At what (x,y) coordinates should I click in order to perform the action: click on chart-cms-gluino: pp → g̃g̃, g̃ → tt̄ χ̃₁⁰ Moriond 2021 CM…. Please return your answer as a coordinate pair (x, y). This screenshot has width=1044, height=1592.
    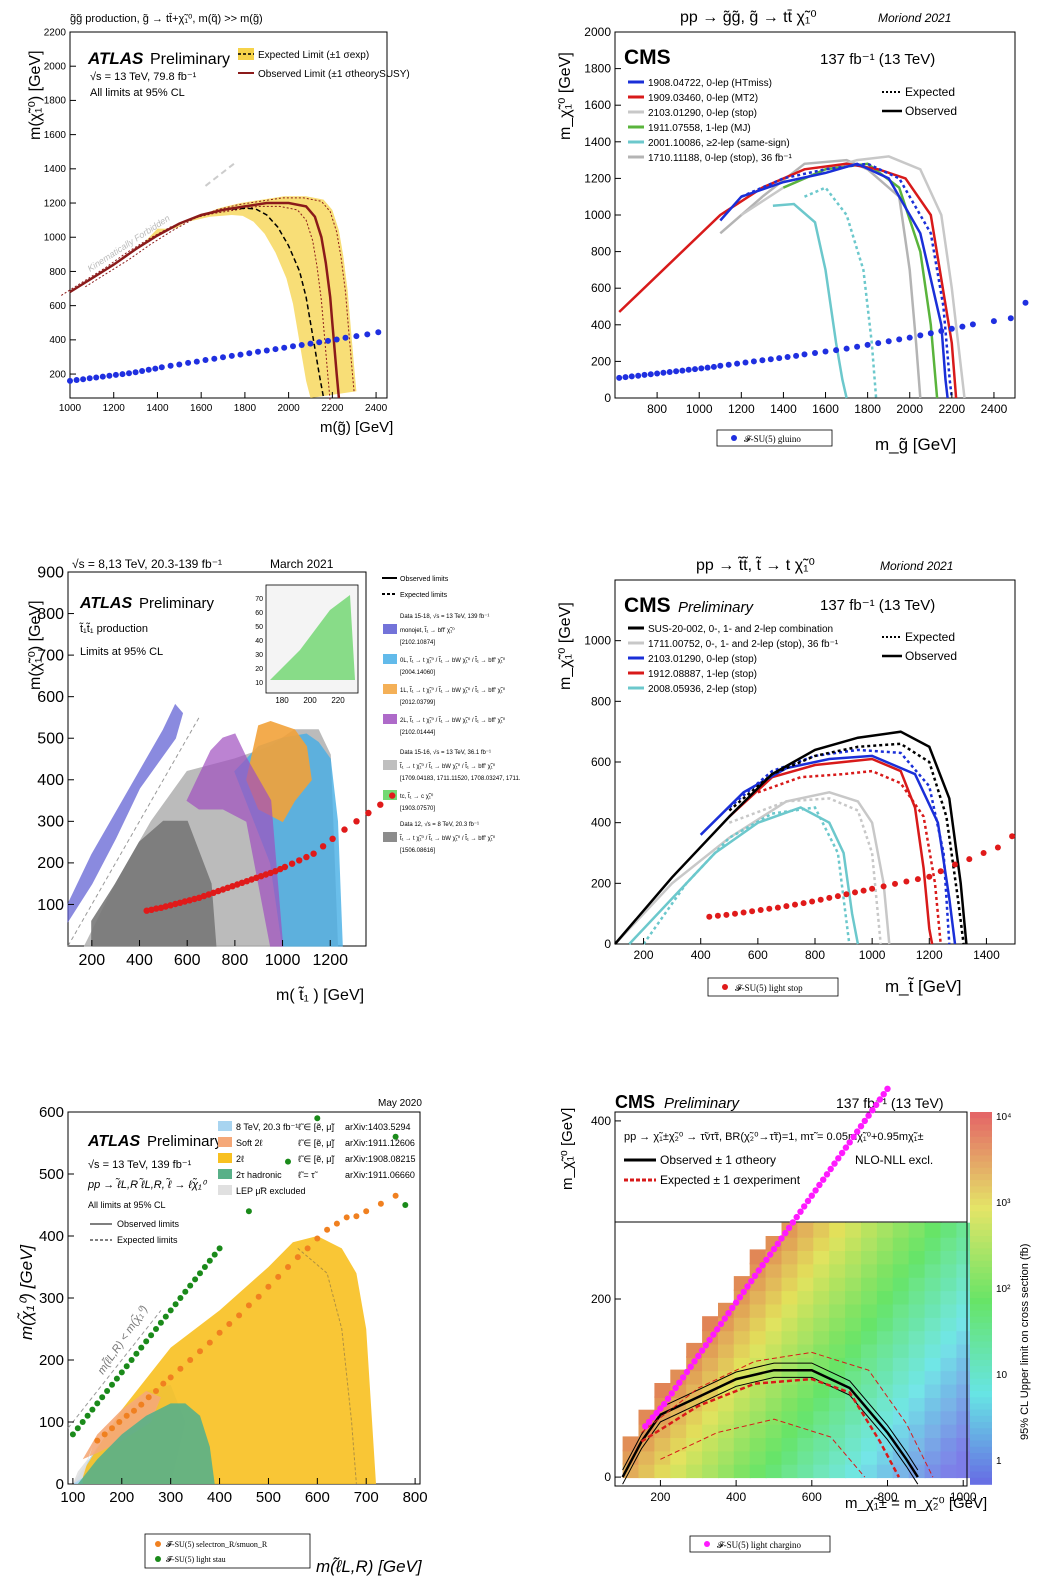
    Looking at the image, I should click on (793, 231).